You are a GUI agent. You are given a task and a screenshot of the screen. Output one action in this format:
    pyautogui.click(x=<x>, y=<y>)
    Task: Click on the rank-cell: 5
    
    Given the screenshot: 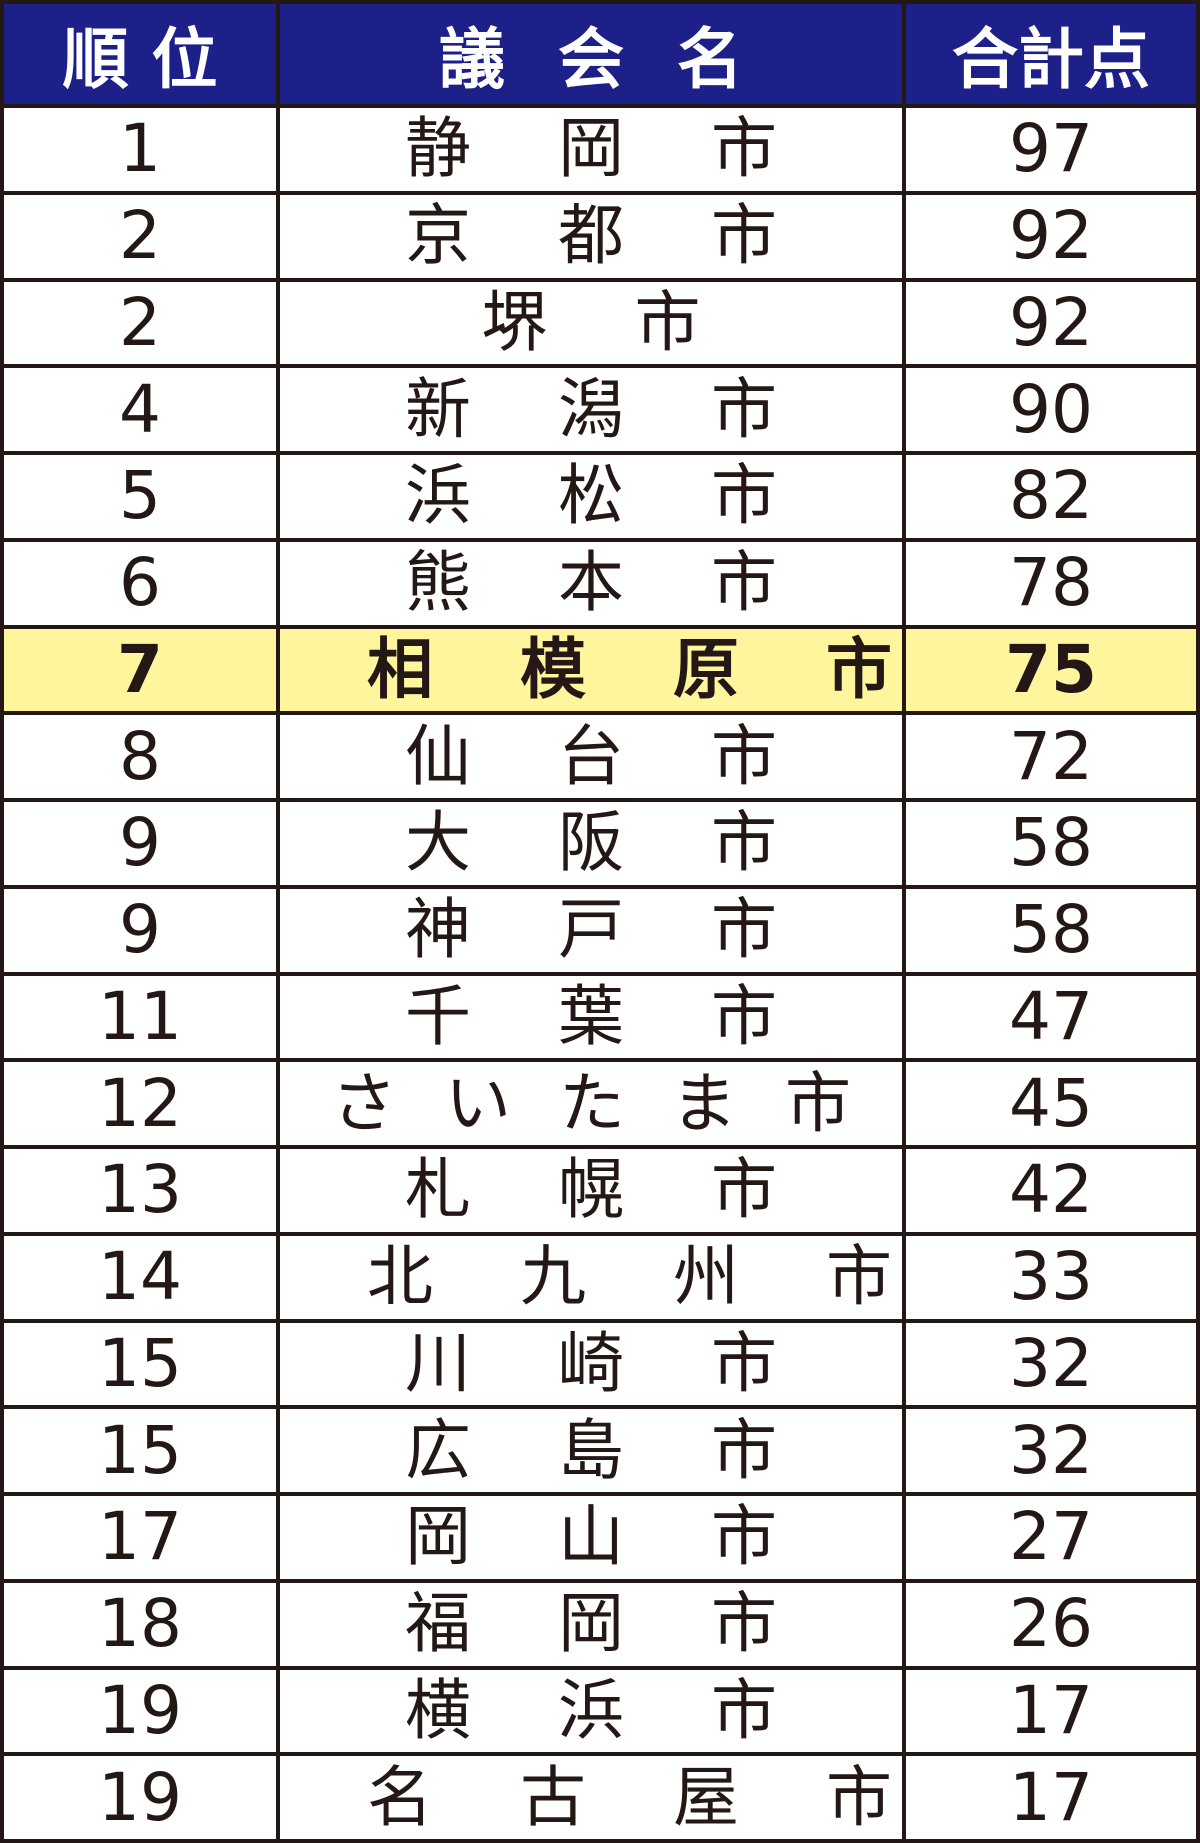 What is the action you would take?
    pyautogui.click(x=140, y=496)
    